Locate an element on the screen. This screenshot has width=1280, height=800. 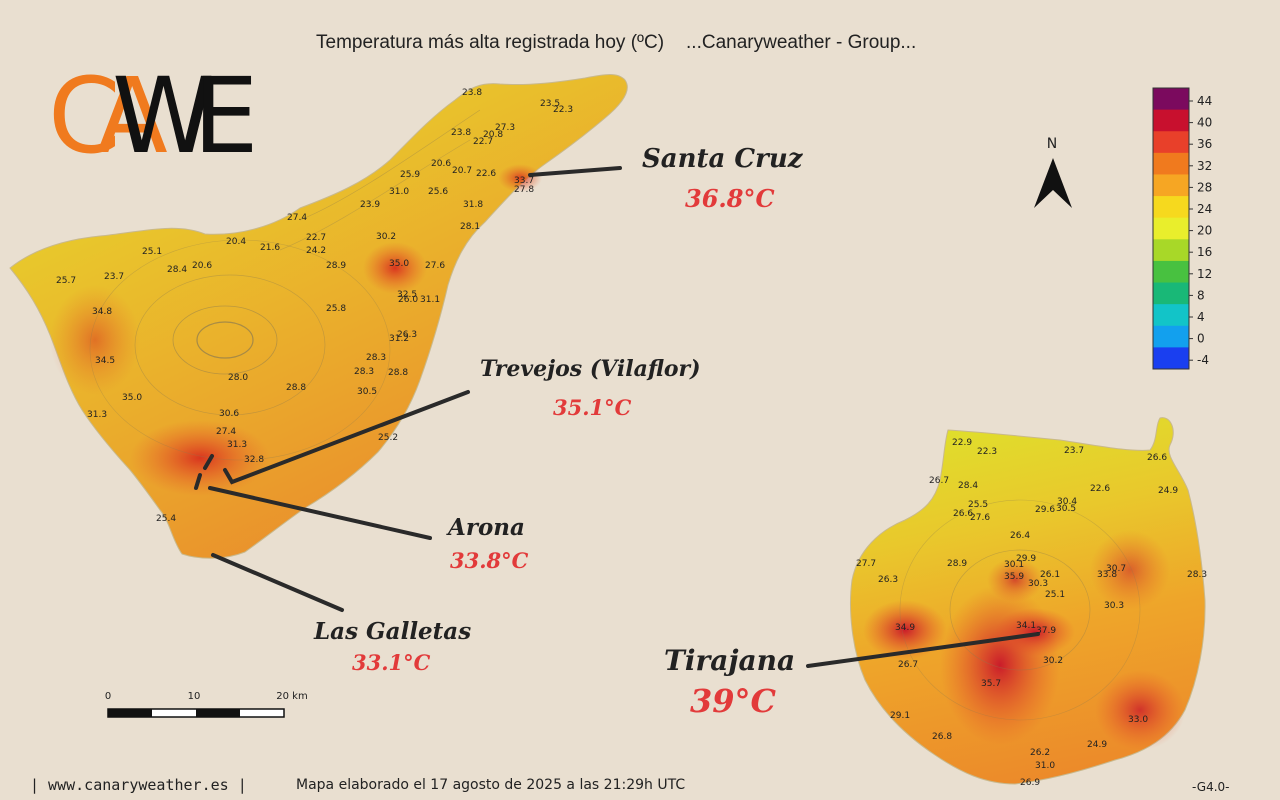
station-temperature-label: 30.5 is located at coordinates (1066, 509).